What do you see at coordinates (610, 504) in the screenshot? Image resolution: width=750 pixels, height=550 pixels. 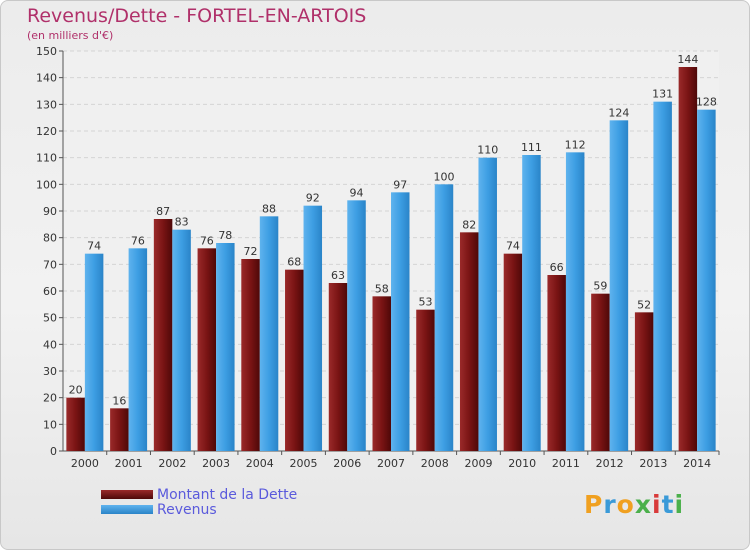 I see `logo-letter: r` at bounding box center [610, 504].